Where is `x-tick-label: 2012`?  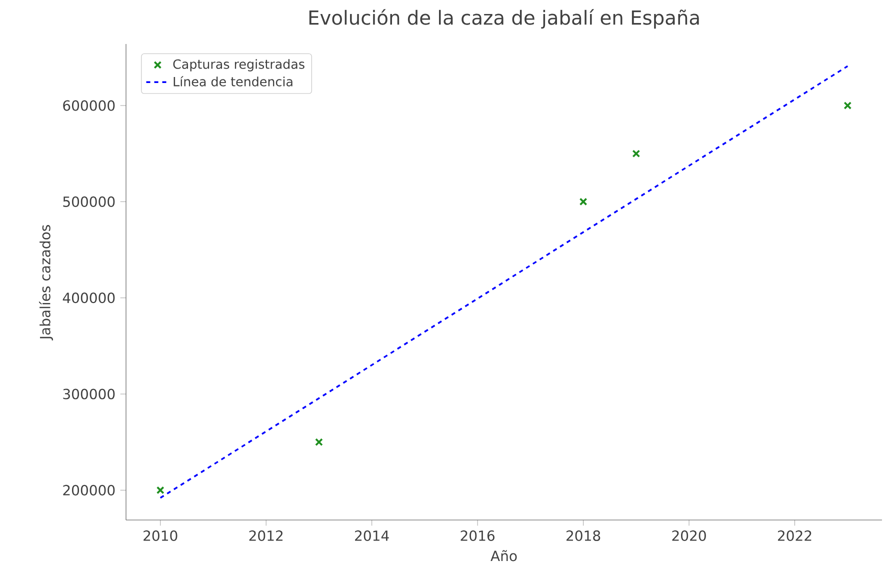 x-tick-label: 2012 is located at coordinates (266, 535).